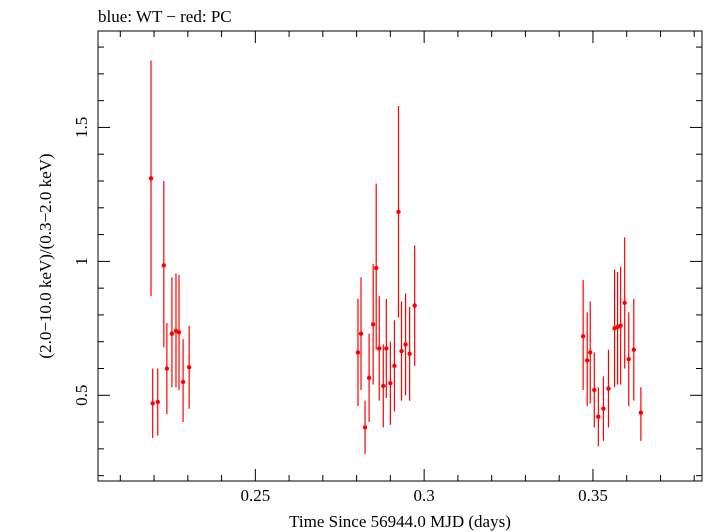 This screenshot has width=705, height=532. What do you see at coordinates (255, 495) in the screenshot?
I see `x-tick-label: 0.25` at bounding box center [255, 495].